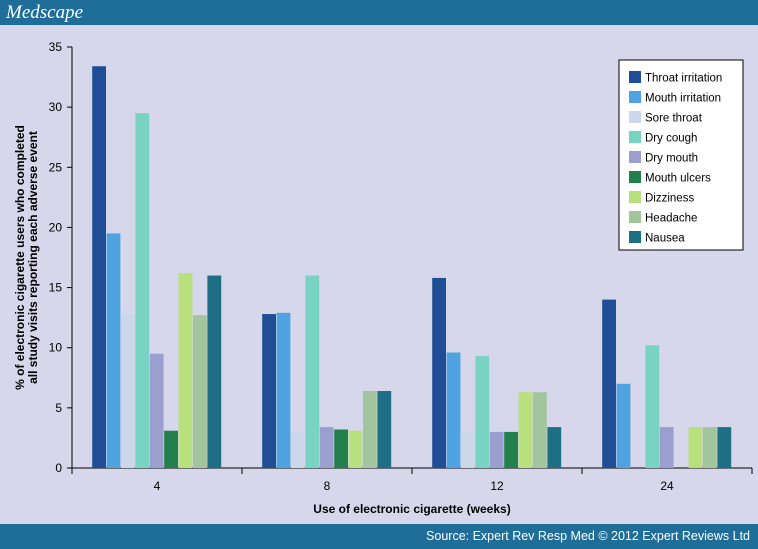  I want to click on y-tick-label: 30, so click(56, 107).